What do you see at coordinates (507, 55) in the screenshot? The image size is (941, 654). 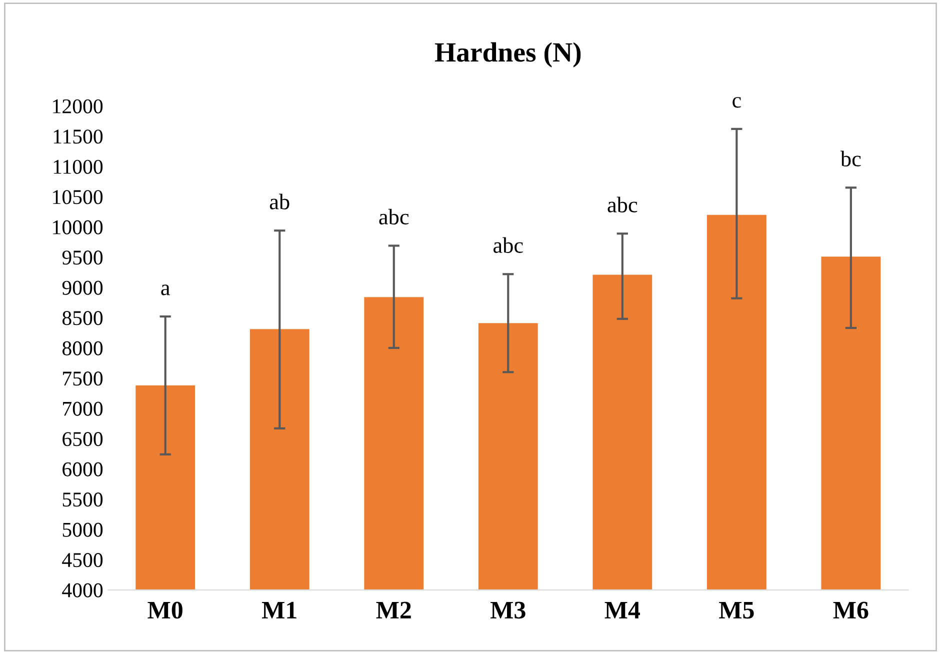 I see `chart-title: Hardnes (N)` at bounding box center [507, 55].